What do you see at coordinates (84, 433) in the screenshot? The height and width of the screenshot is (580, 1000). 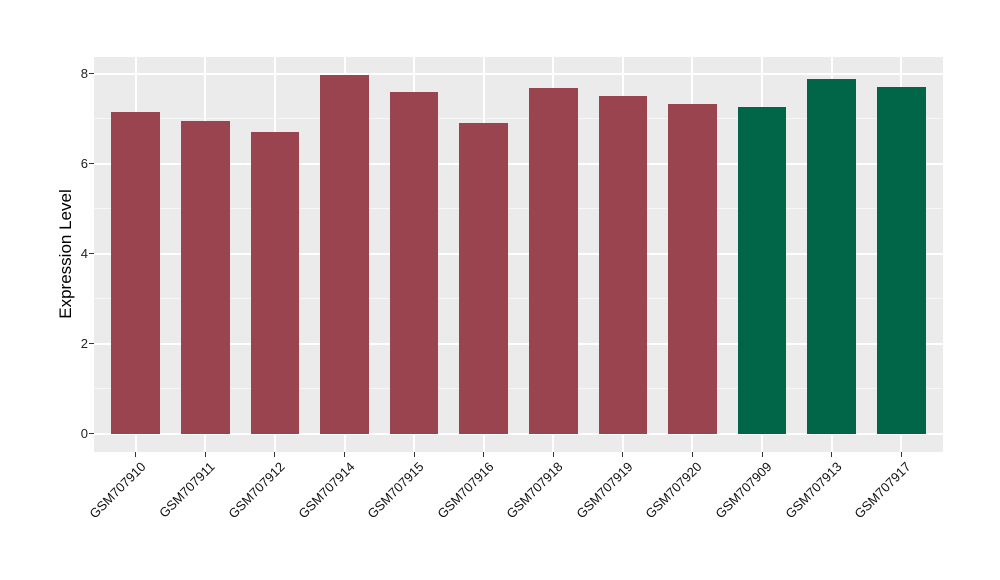 I see `y-tick-label: 0` at bounding box center [84, 433].